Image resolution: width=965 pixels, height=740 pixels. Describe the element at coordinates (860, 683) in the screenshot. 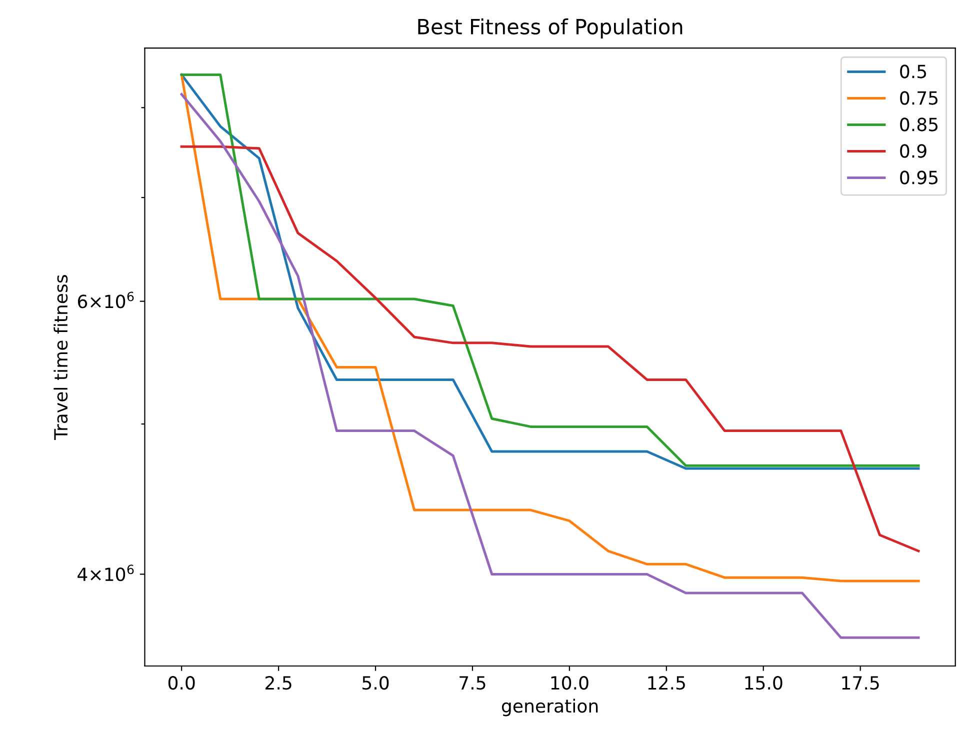

I see `x-tick-label: 17.5` at that location.